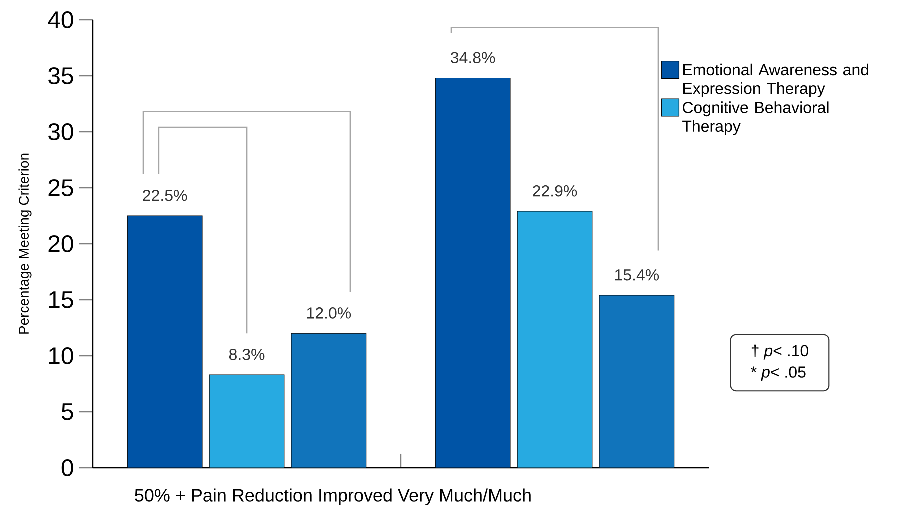  I want to click on y-tick-label: 30, so click(61, 131).